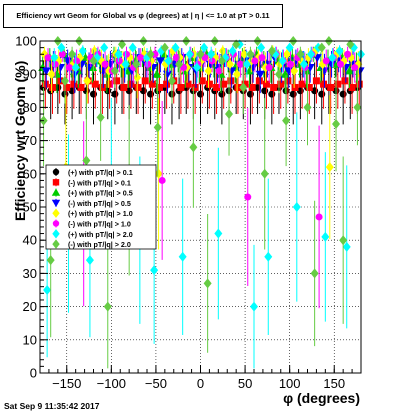 This screenshot has height=414, width=400. Describe the element at coordinates (245, 383) in the screenshot. I see `x-tick-label: 50` at that location.